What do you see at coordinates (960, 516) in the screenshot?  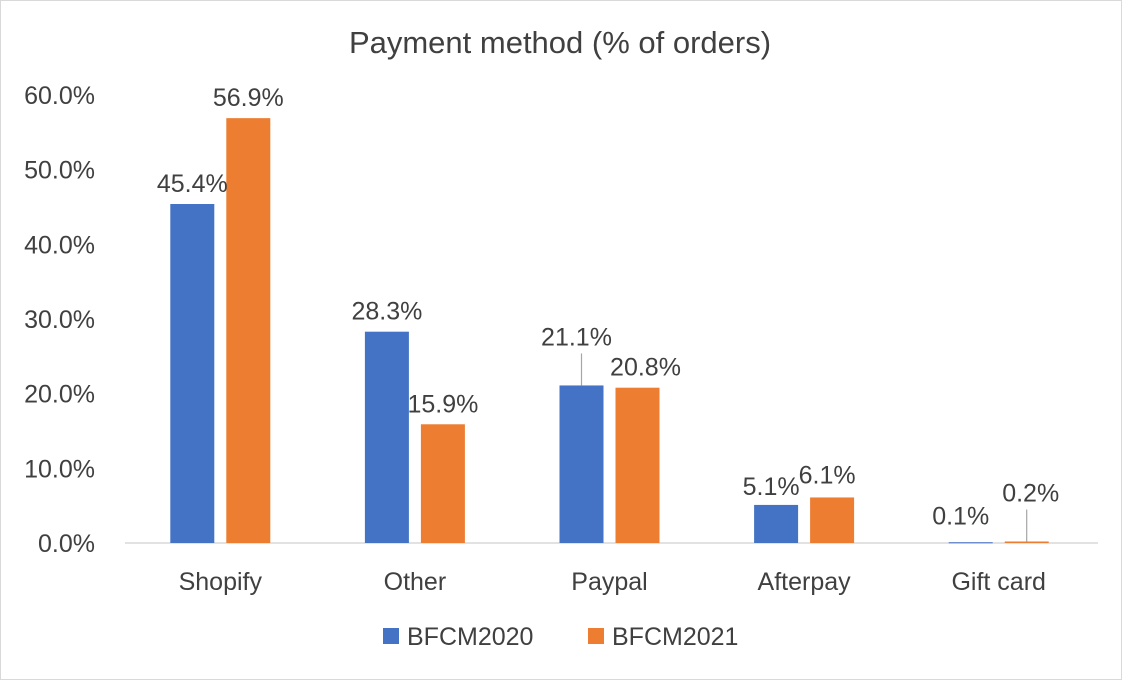 I see `data-label: 0.1%` at bounding box center [960, 516].